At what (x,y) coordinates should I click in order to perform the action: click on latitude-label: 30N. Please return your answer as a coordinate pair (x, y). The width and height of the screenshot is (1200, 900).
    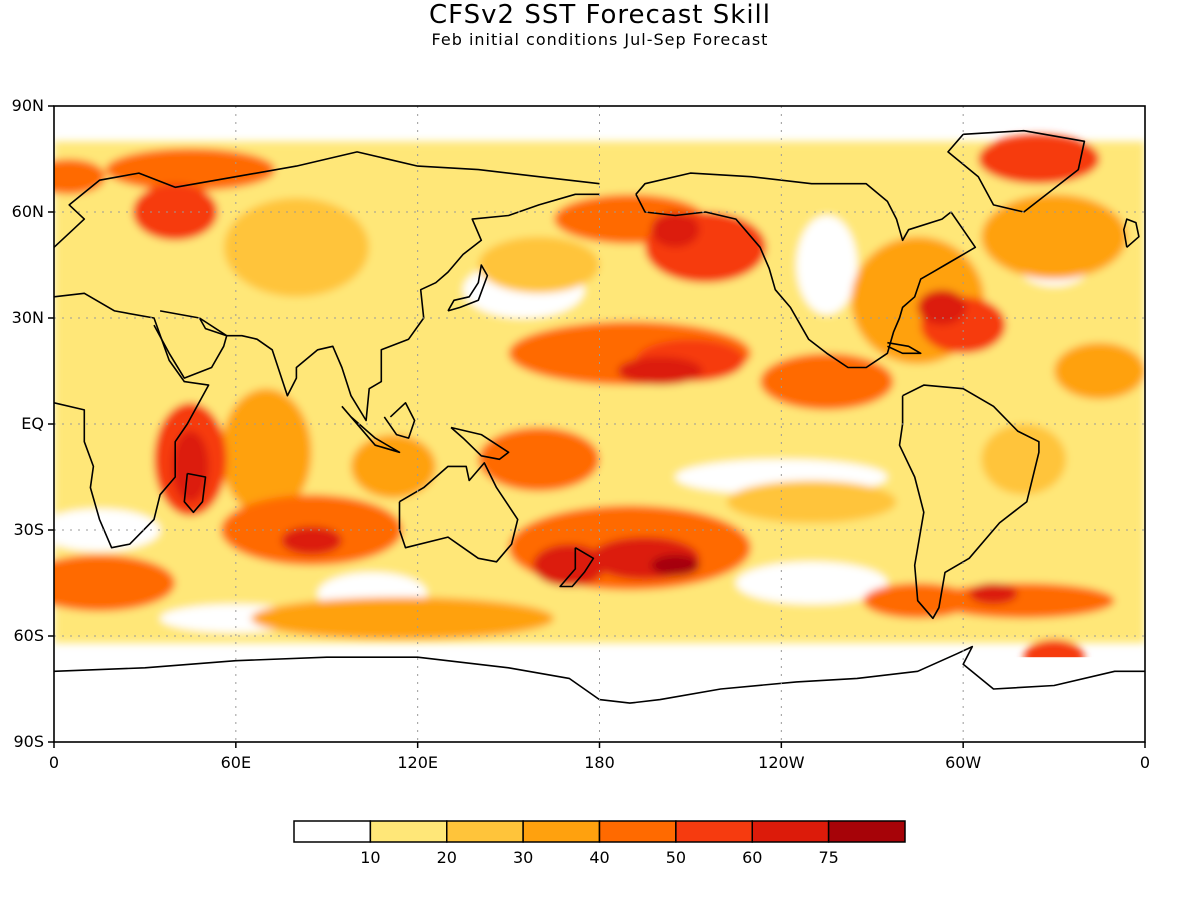
    Looking at the image, I should click on (27, 317).